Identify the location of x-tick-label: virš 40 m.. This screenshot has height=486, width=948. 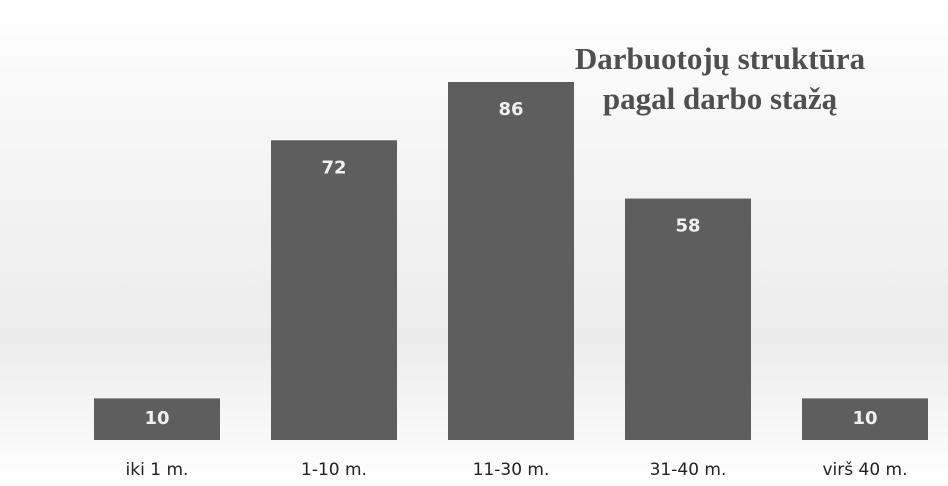
(864, 470).